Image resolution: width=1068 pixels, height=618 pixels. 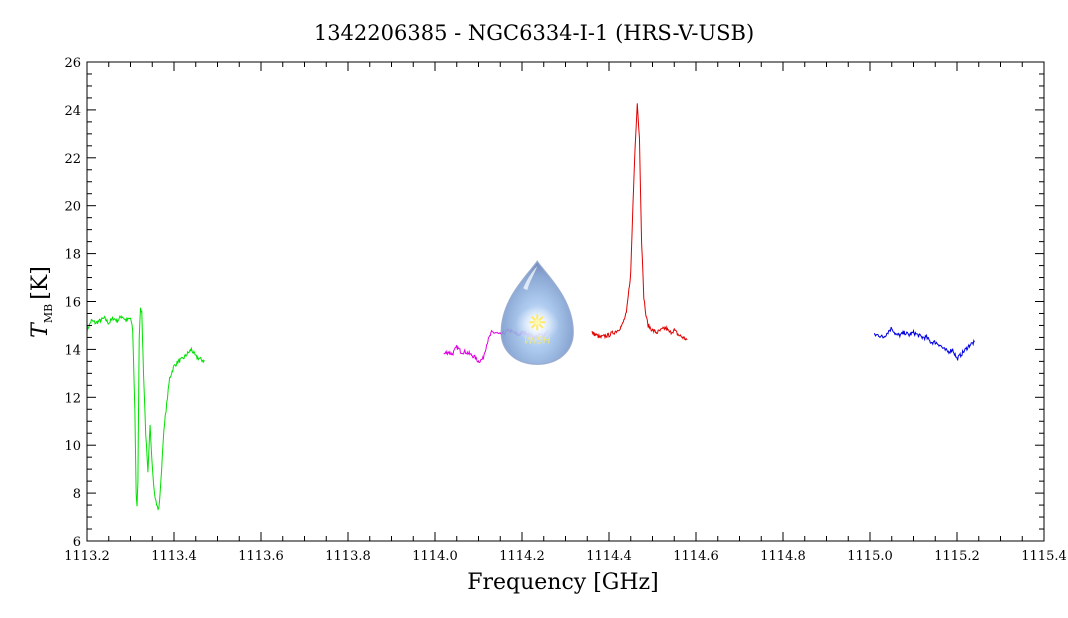 What do you see at coordinates (435, 556) in the screenshot?
I see `x-tick-label: 1114.0` at bounding box center [435, 556].